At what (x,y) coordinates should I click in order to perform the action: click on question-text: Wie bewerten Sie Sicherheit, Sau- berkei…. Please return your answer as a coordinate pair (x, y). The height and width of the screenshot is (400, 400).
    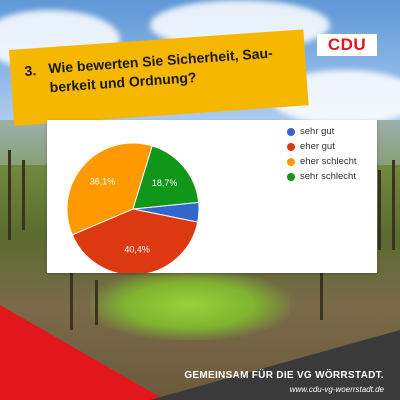
    Looking at the image, I should click on (174, 69).